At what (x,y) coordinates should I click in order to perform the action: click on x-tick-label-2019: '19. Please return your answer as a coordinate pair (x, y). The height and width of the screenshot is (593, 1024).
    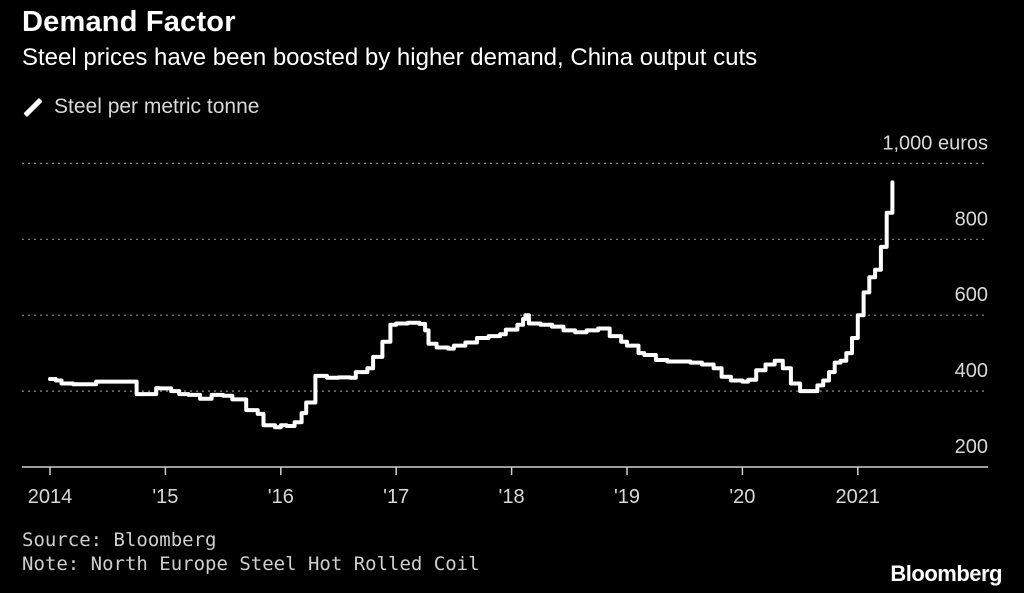
    Looking at the image, I should click on (627, 497).